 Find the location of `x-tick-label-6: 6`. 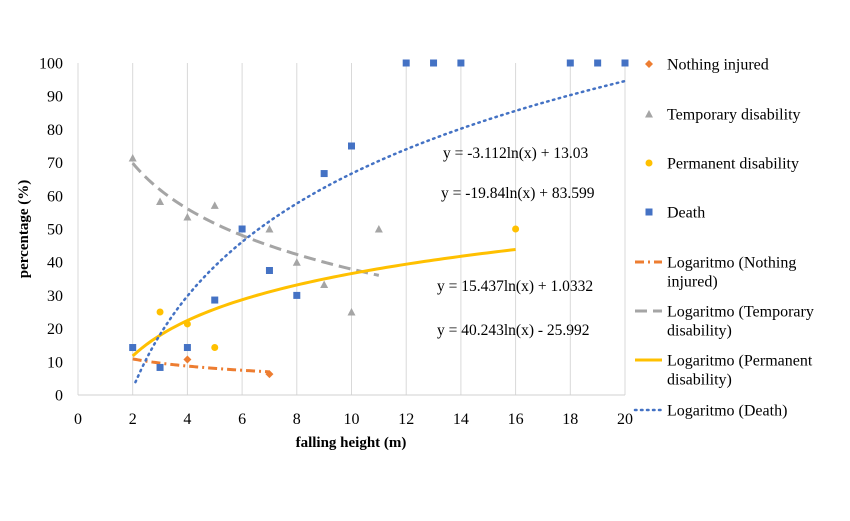

x-tick-label-6: 6 is located at coordinates (242, 419).